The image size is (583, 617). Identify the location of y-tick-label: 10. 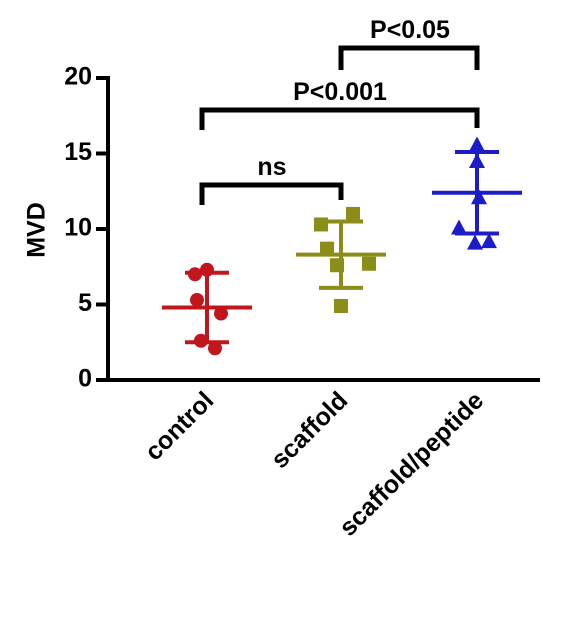
(78, 228).